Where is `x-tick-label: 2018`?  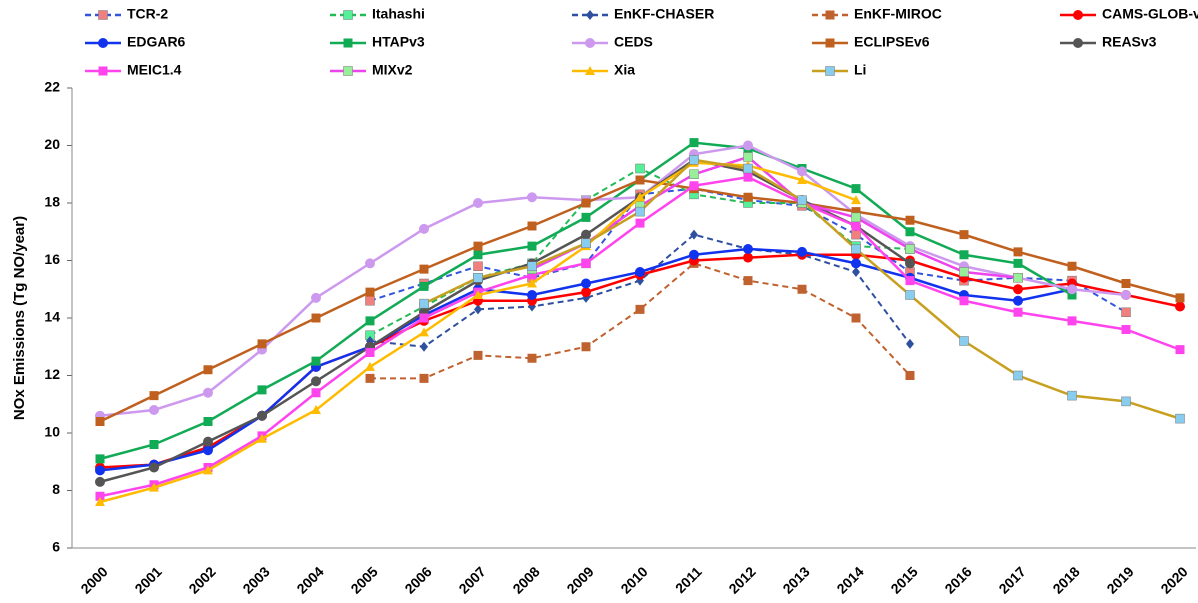 x-tick-label: 2018 is located at coordinates (1065, 579).